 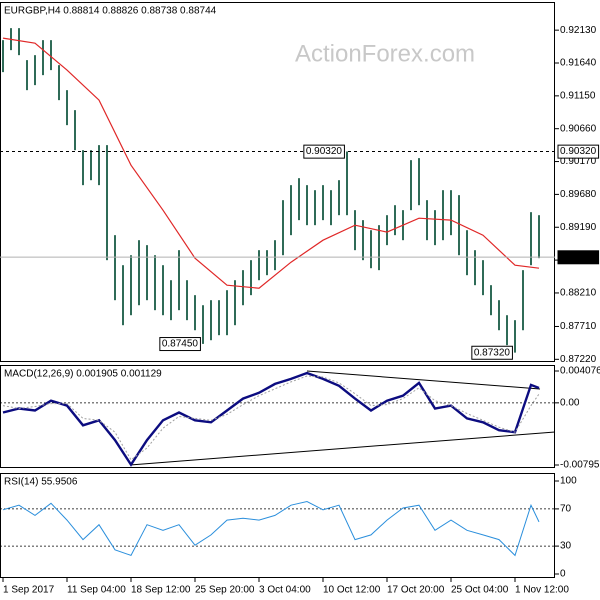 I want to click on x-tick-label: 25 Oct 04:00, so click(x=480, y=590).